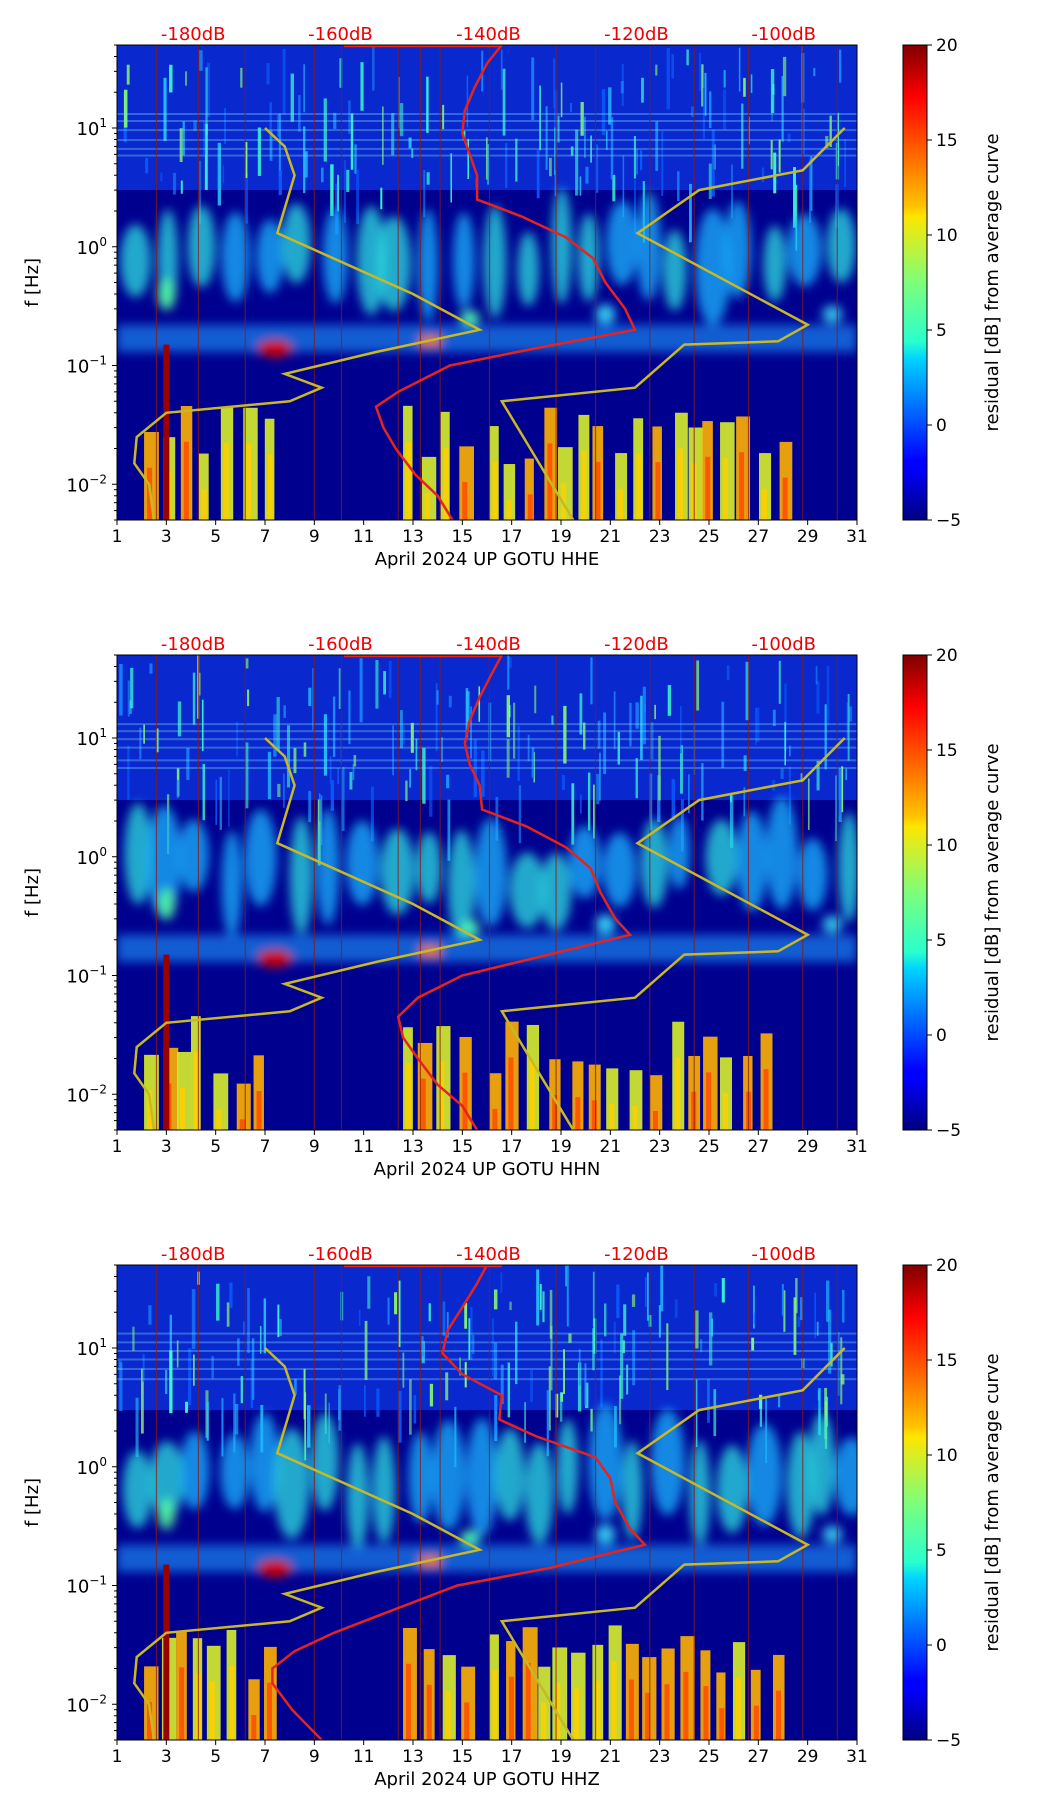  What do you see at coordinates (193, 34) in the screenshot?
I see `db-label: -180dB` at bounding box center [193, 34].